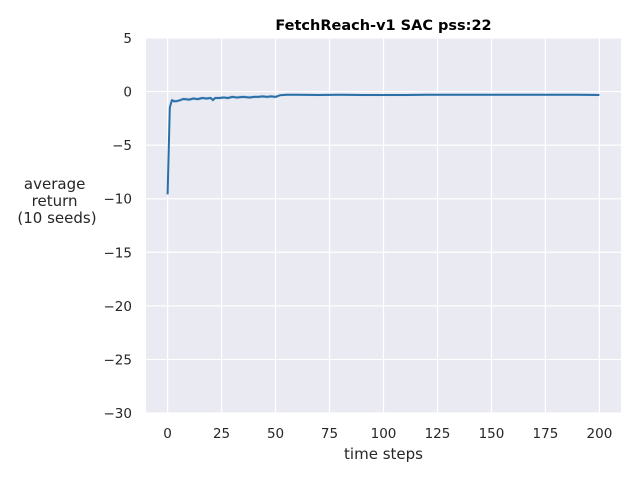 The width and height of the screenshot is (640, 480). Describe the element at coordinates (383, 454) in the screenshot. I see `x-axis-label: time steps` at that location.